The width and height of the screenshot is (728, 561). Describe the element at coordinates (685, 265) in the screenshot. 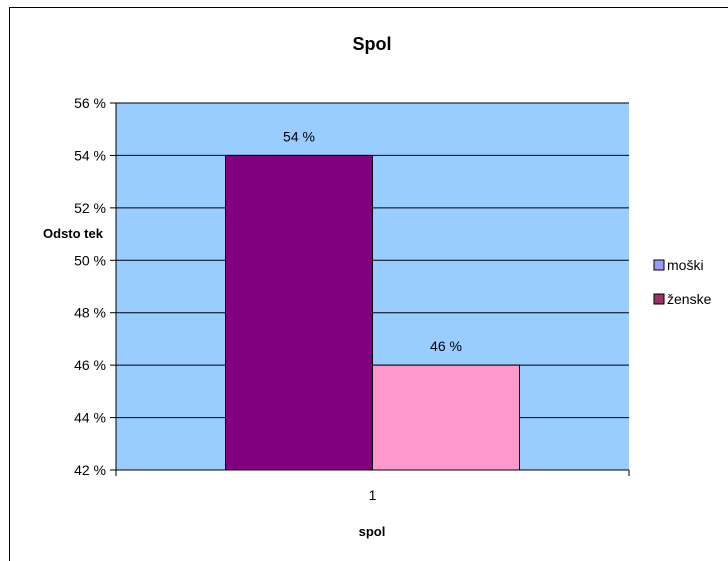

I see `legend-label: moški` at that location.